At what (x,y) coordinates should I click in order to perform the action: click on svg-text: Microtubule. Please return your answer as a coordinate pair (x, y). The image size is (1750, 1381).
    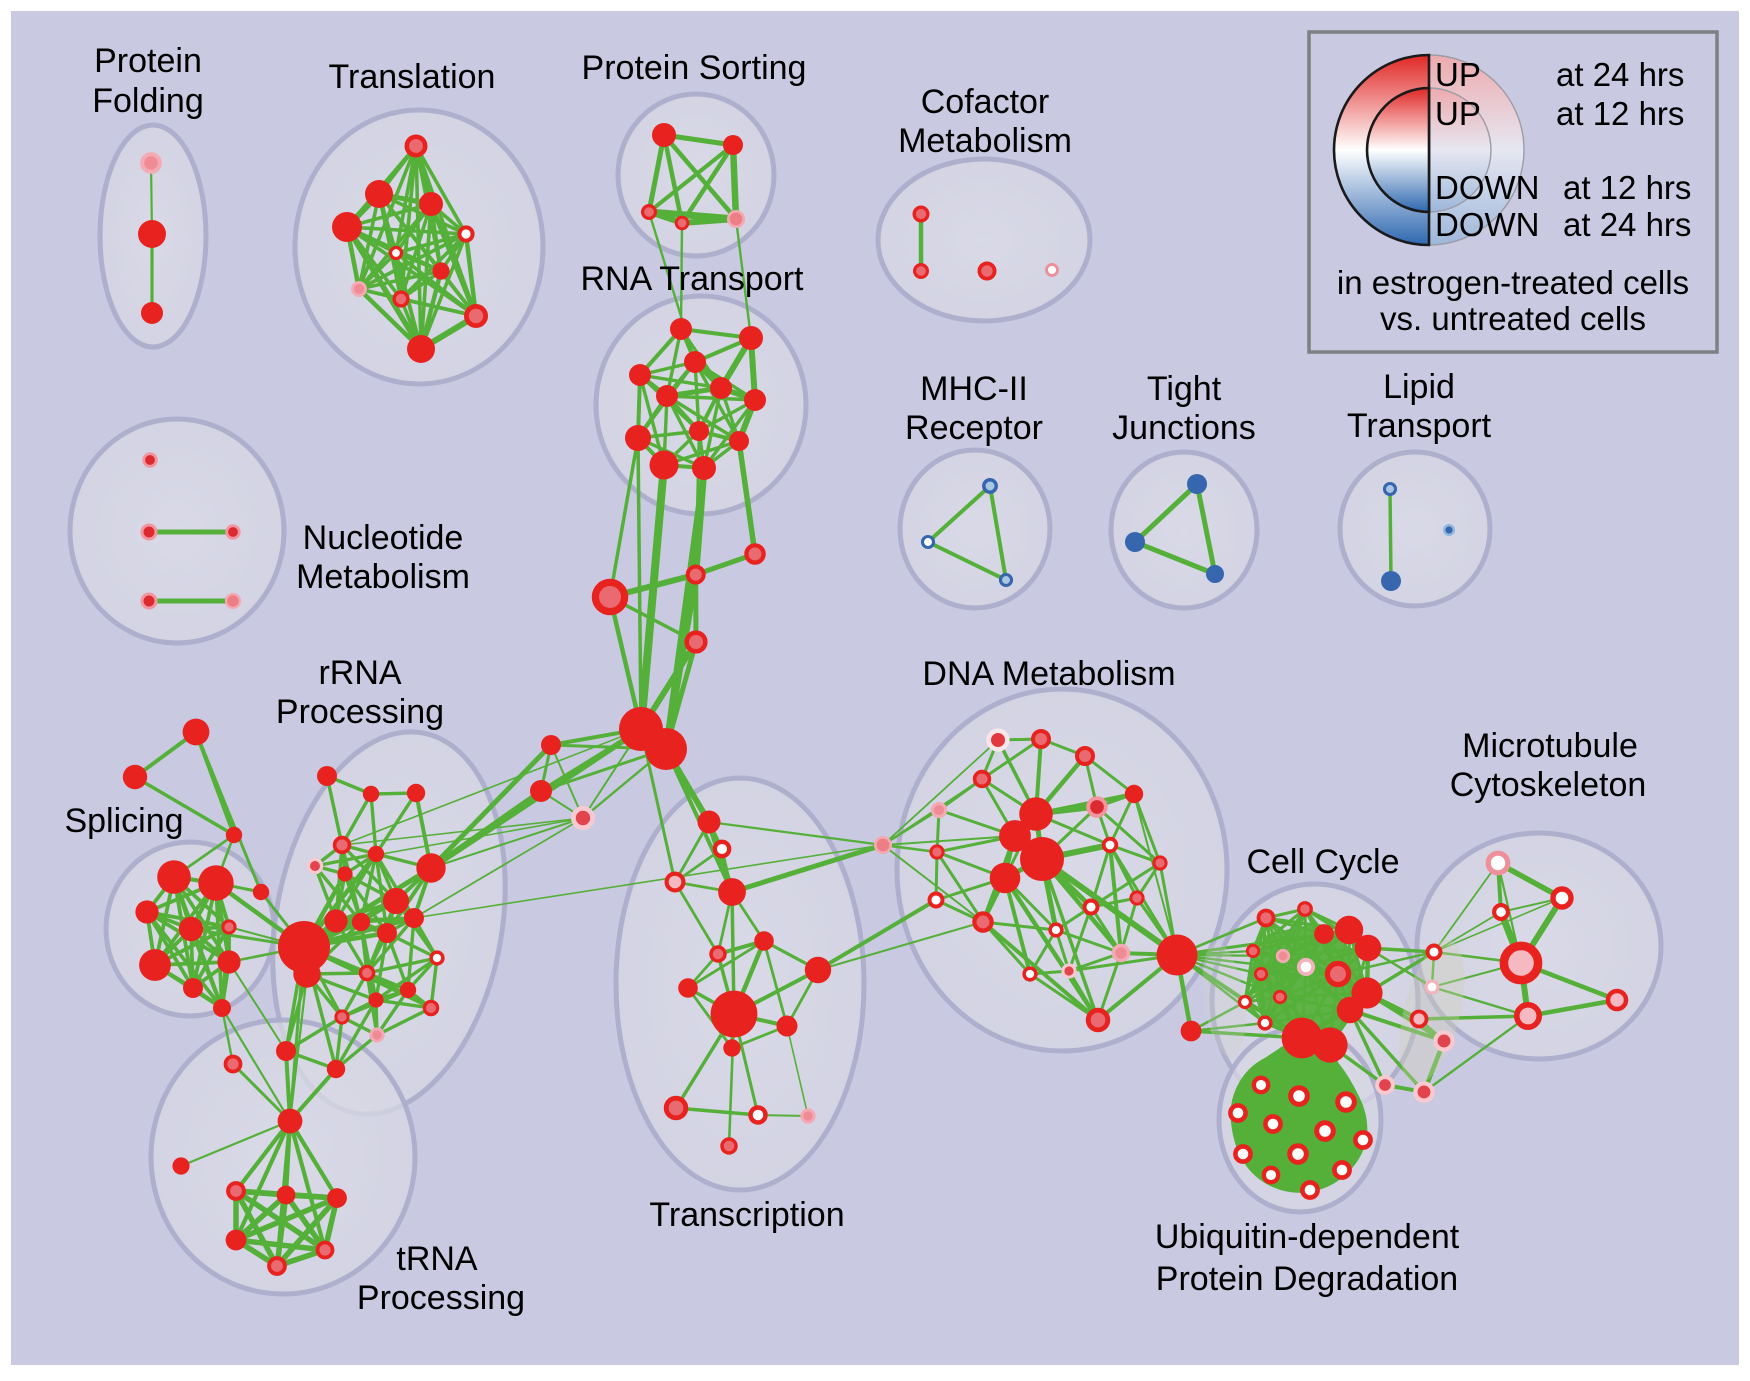
    Looking at the image, I should click on (1550, 746).